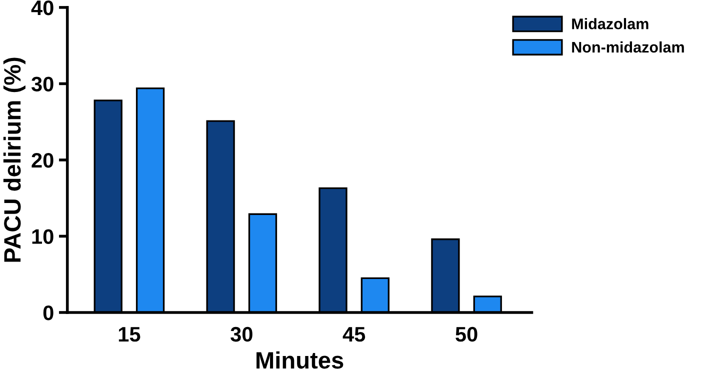  What do you see at coordinates (610, 24) in the screenshot?
I see `legend-label: Midazolam` at bounding box center [610, 24].